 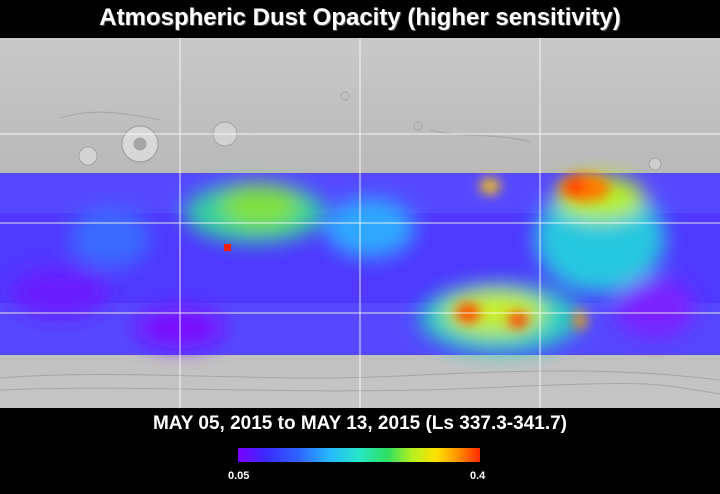 What do you see at coordinates (227, 247) in the screenshot?
I see `hotspot-pixel` at bounding box center [227, 247].